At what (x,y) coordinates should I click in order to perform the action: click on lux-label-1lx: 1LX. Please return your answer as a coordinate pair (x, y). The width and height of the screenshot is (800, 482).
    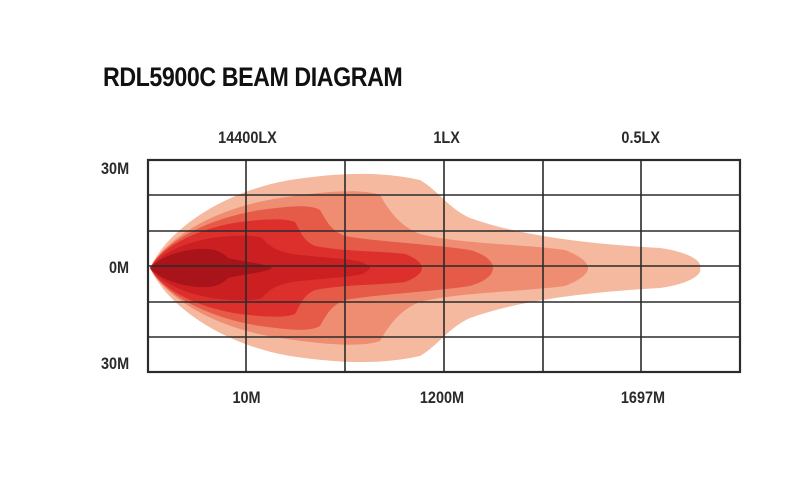
    Looking at the image, I should click on (446, 137).